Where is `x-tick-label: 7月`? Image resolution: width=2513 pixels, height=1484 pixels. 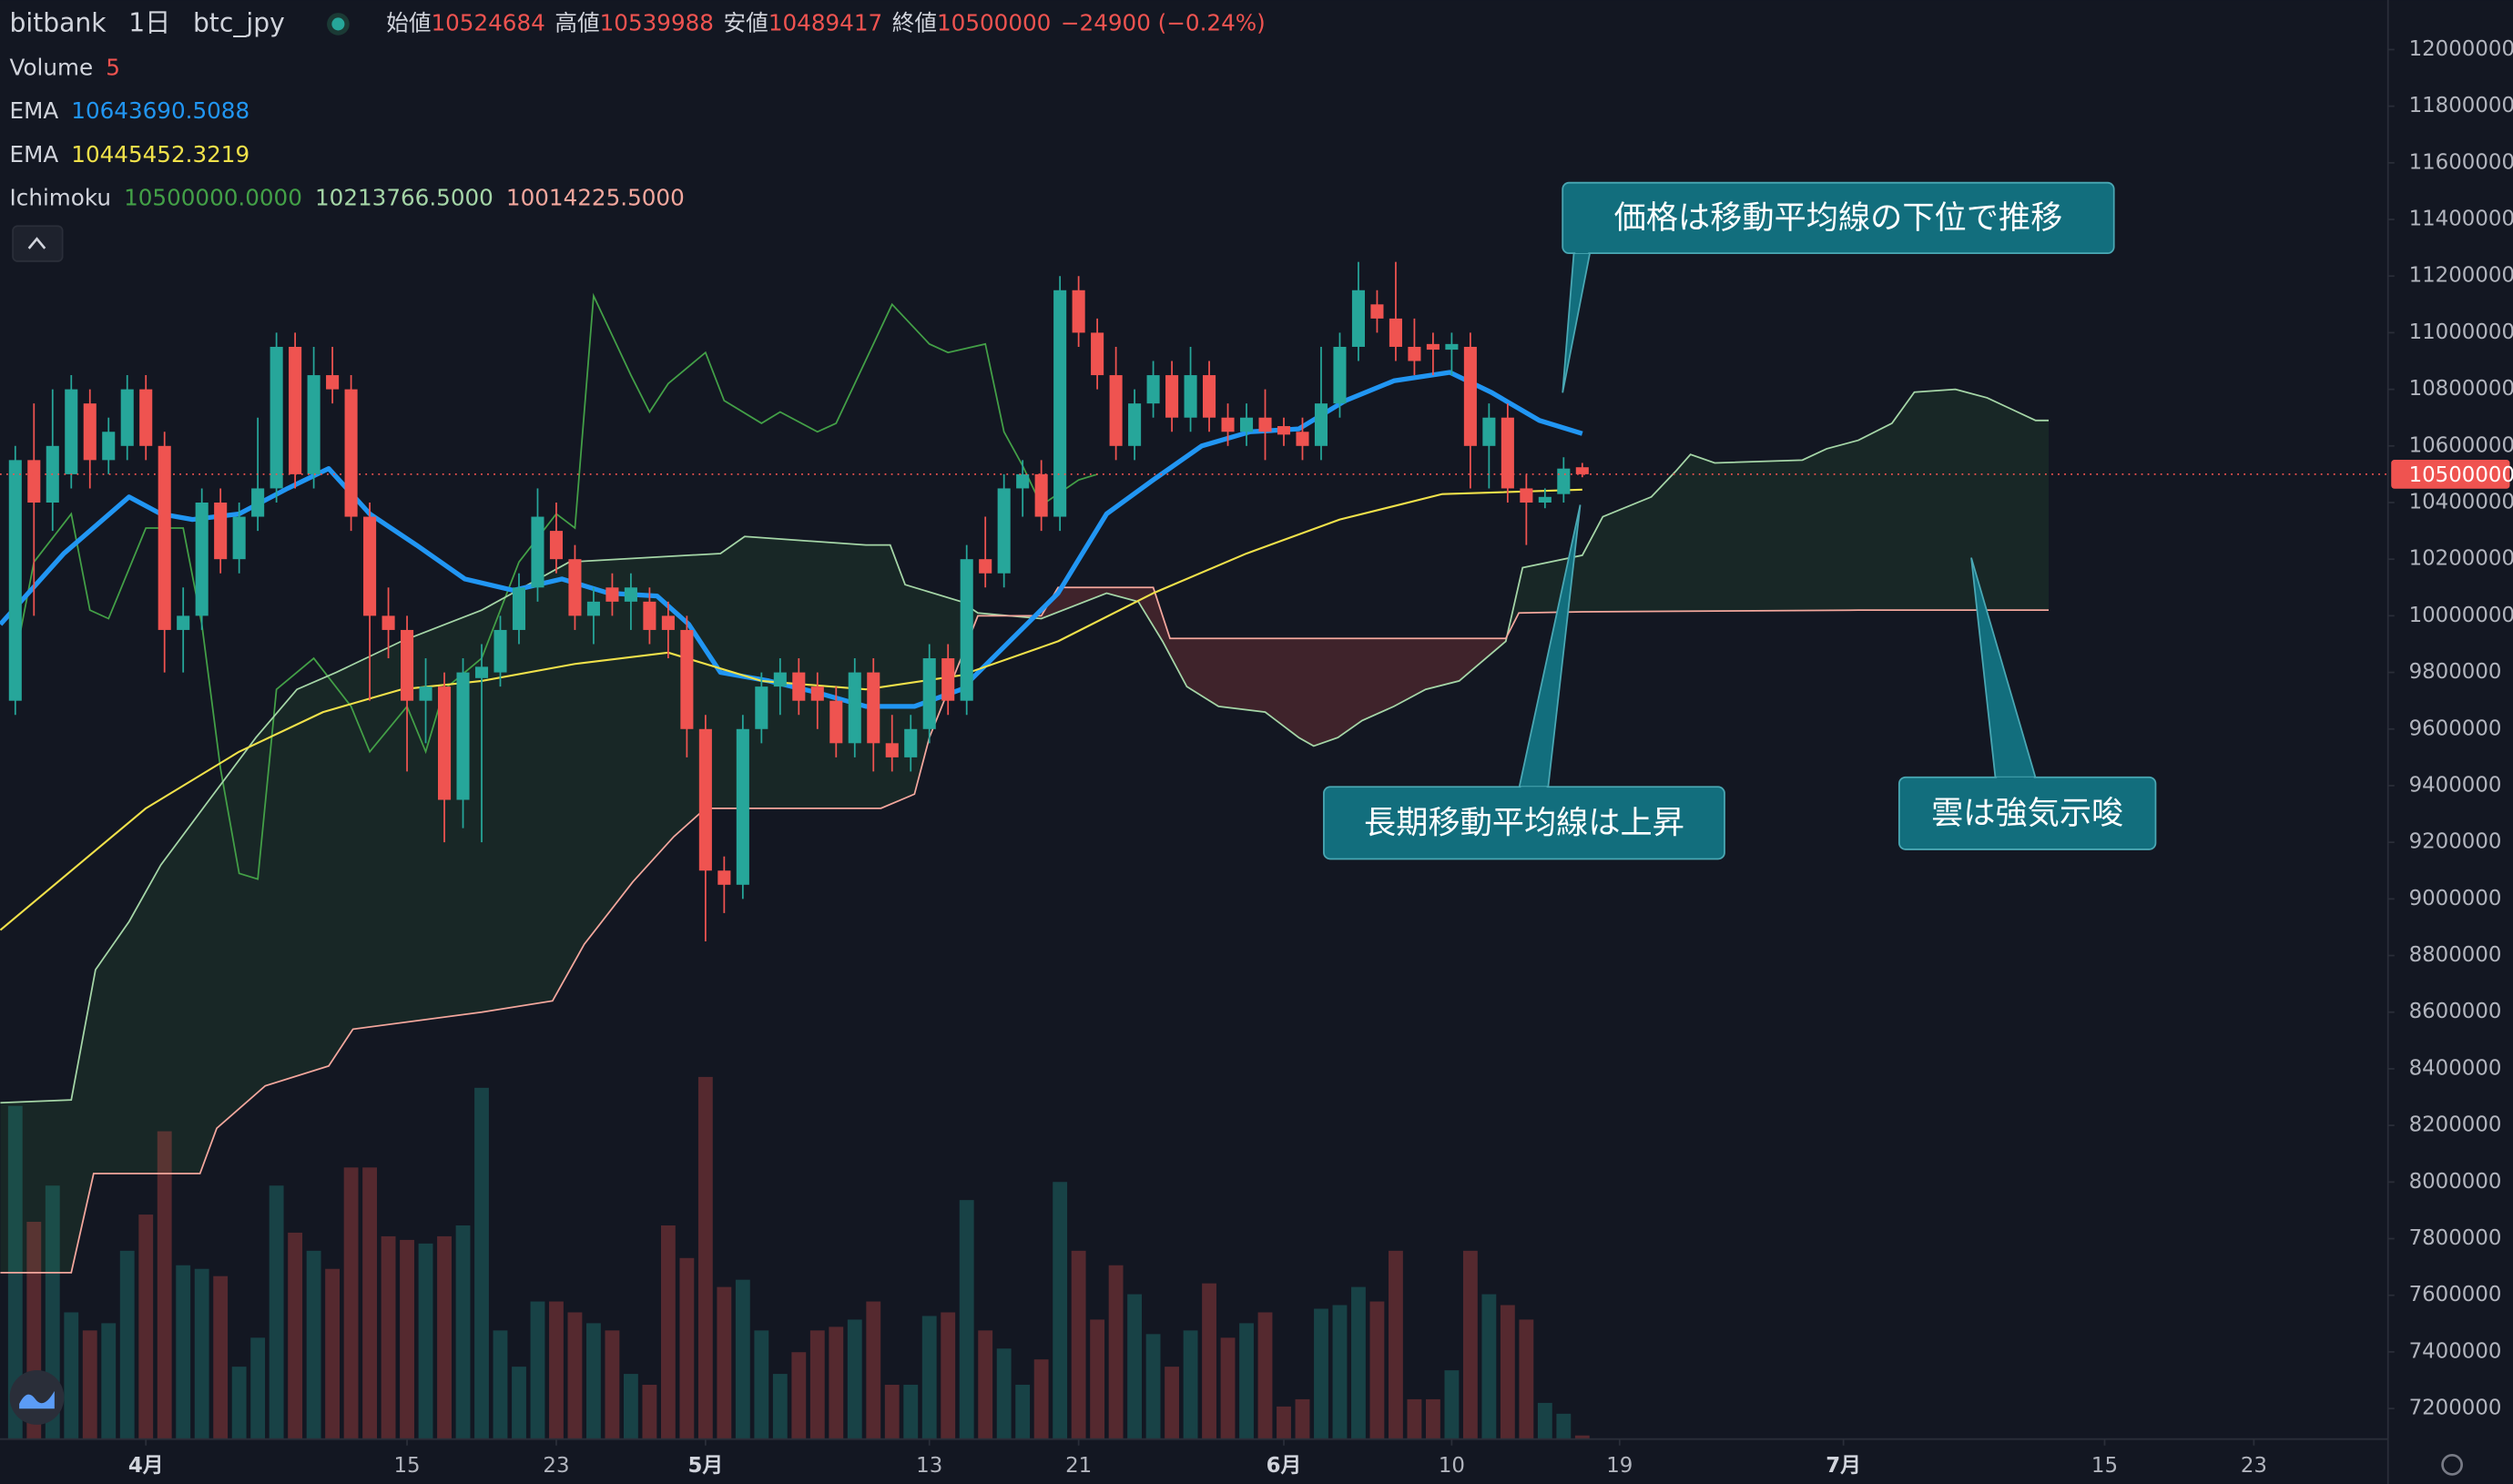
x-tick-label: 7月 is located at coordinates (1843, 1466).